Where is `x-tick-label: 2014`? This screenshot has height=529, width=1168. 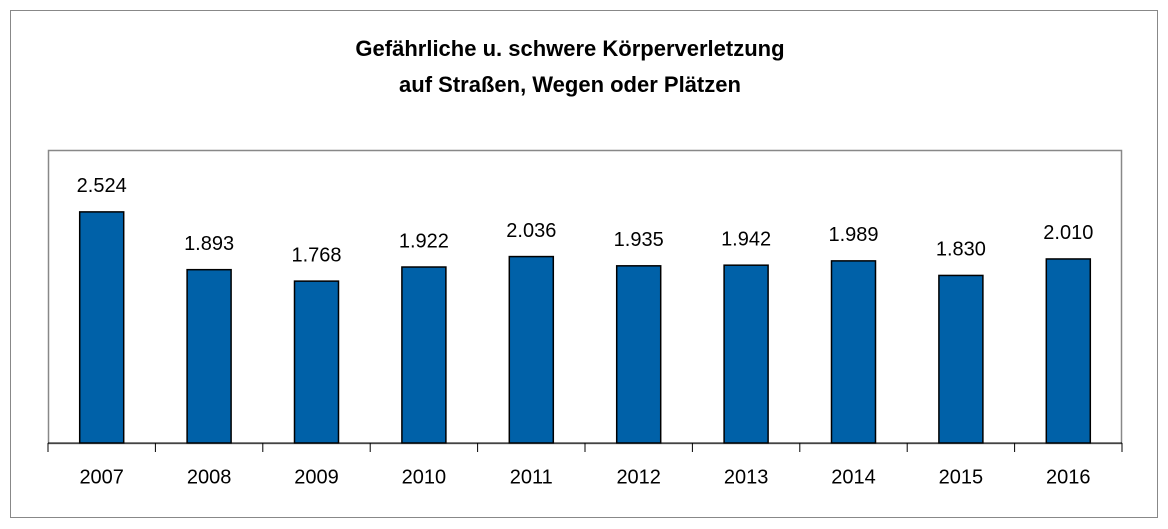 x-tick-label: 2014 is located at coordinates (853, 477).